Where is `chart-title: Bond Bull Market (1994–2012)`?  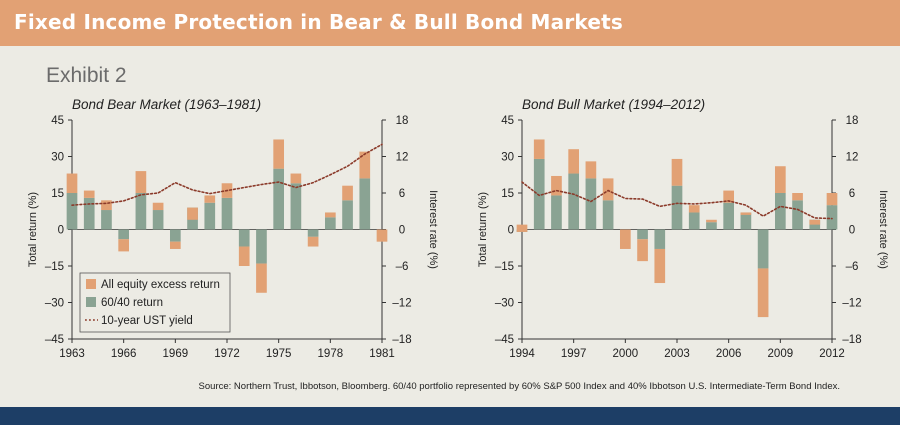
chart-title: Bond Bull Market (1994–2012) is located at coordinates (613, 104).